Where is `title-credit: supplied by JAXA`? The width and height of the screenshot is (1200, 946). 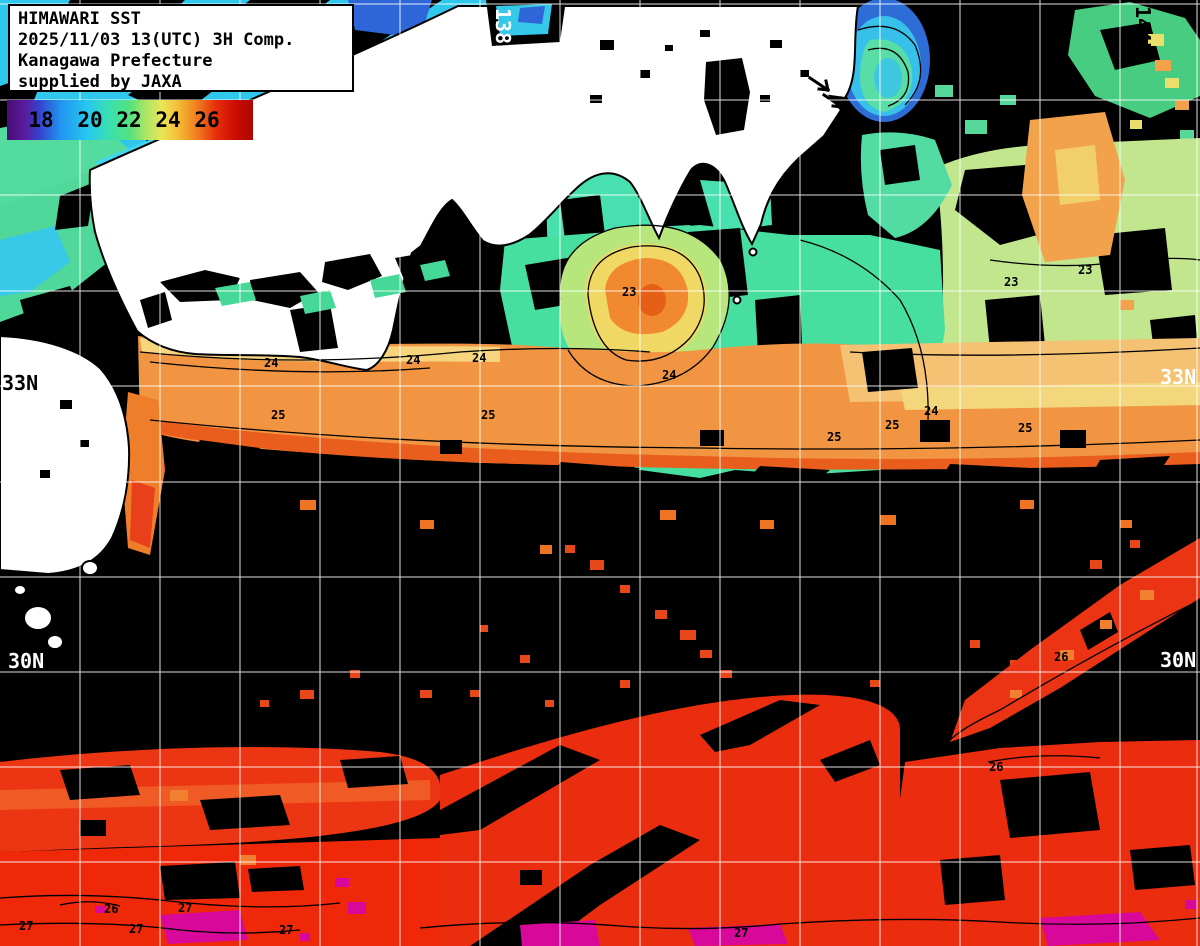
title-credit: supplied by JAXA is located at coordinates (100, 82).